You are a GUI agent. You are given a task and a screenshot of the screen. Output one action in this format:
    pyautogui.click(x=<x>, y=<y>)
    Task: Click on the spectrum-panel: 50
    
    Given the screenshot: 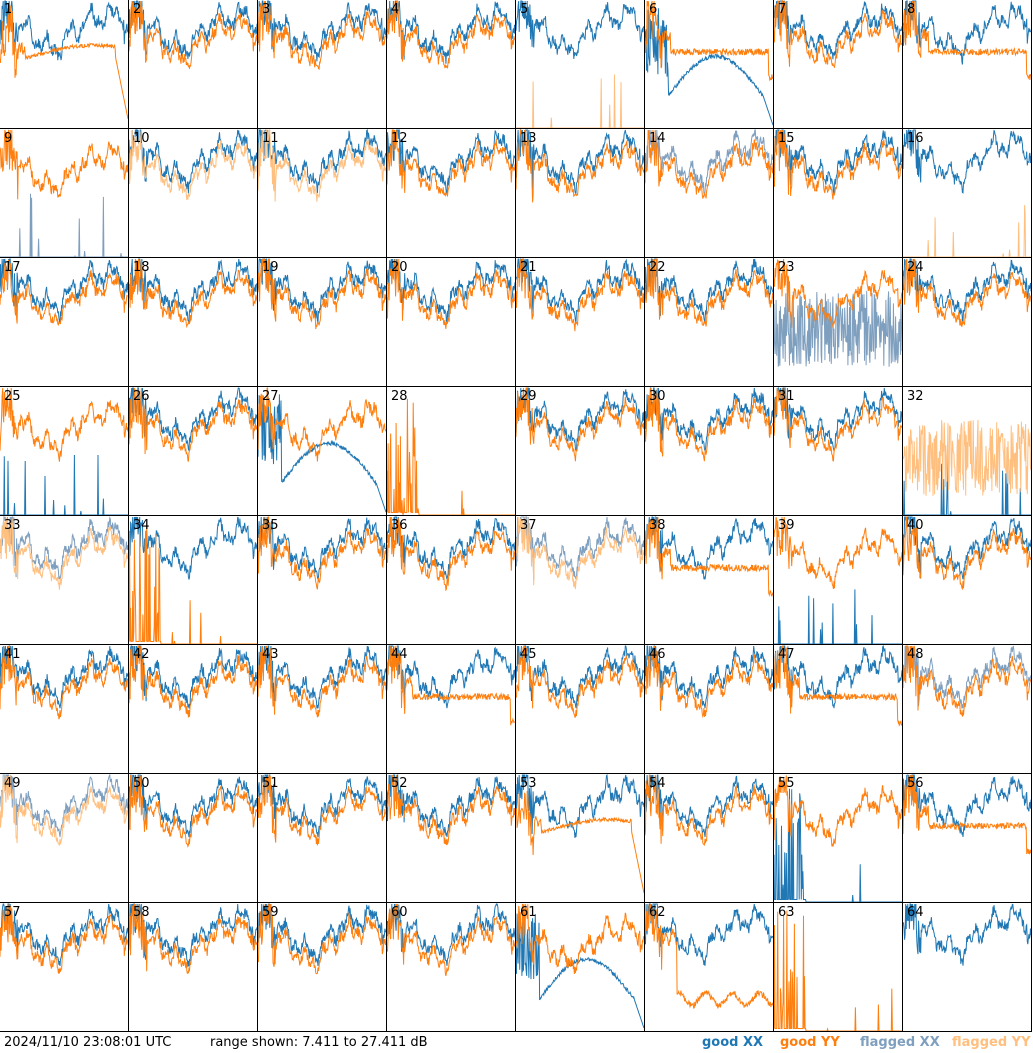 What is the action you would take?
    pyautogui.click(x=193, y=838)
    